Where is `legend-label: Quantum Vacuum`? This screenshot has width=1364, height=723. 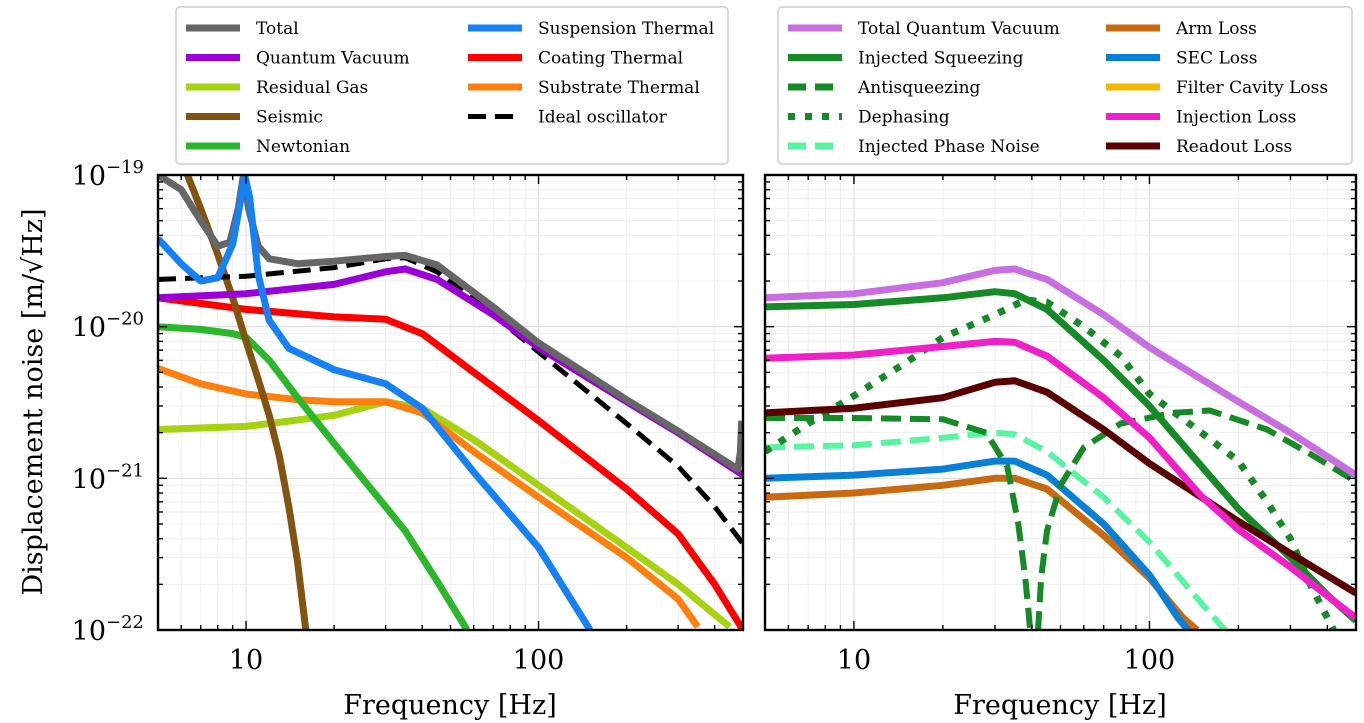
legend-label: Quantum Vacuum is located at coordinates (333, 59).